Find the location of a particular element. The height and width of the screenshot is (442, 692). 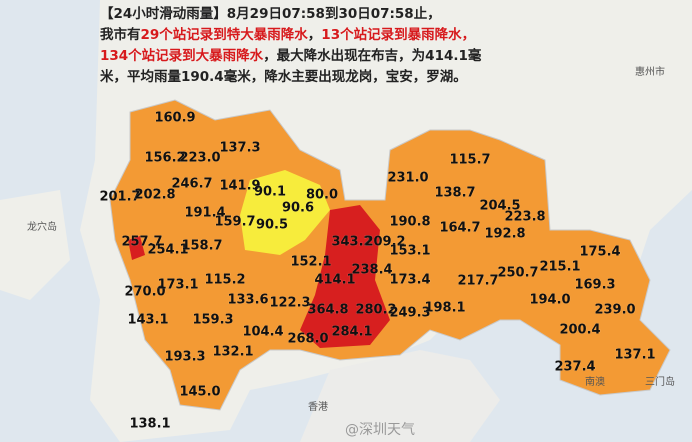

station-rainfall: 201.7 is located at coordinates (119, 197).